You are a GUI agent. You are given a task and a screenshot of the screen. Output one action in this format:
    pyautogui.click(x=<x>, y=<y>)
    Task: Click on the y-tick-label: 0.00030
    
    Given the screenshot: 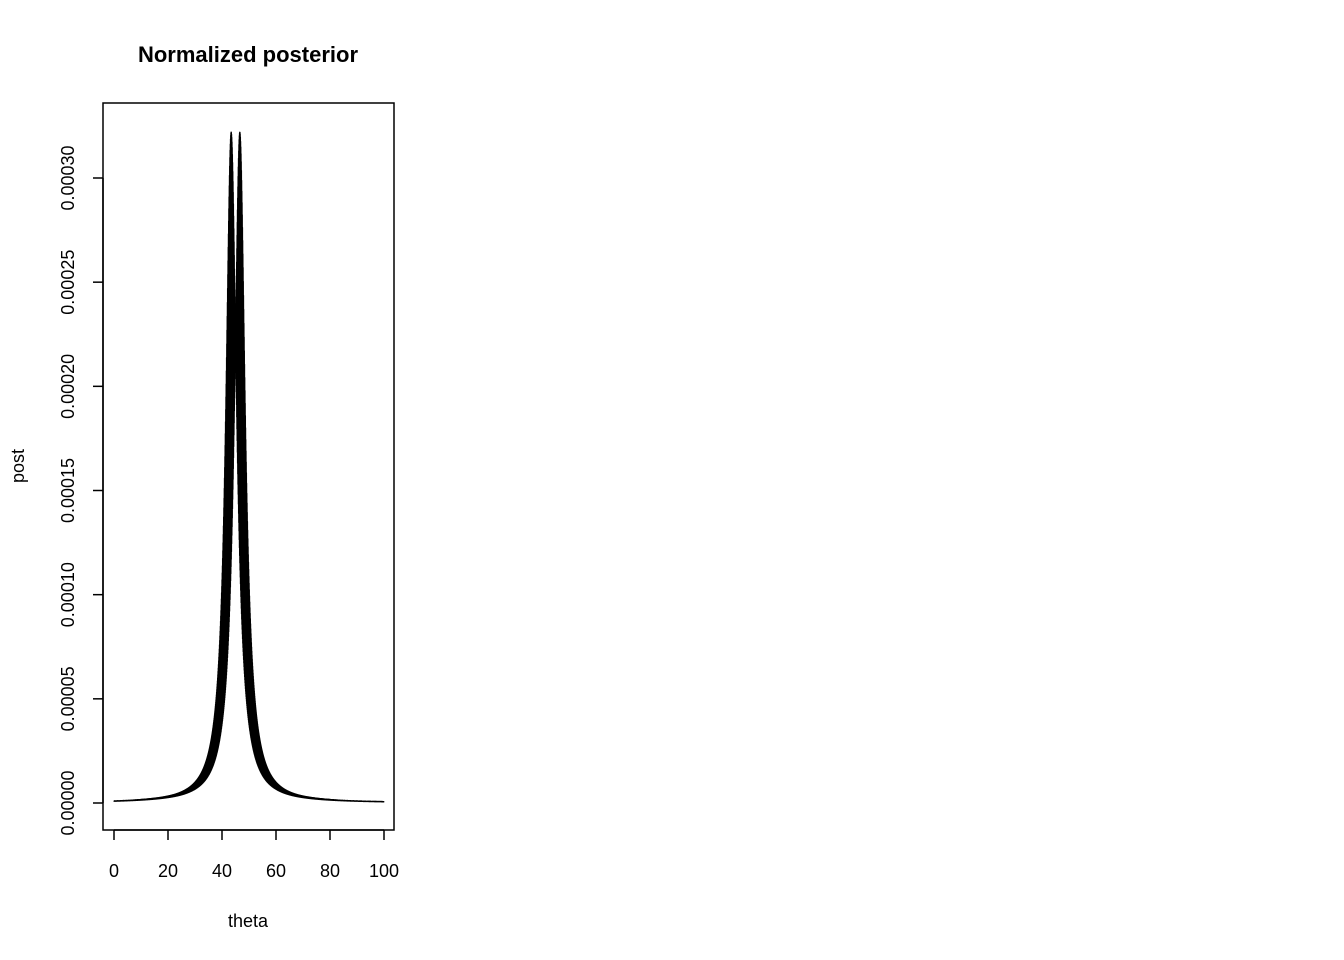 What is the action you would take?
    pyautogui.click(x=68, y=177)
    